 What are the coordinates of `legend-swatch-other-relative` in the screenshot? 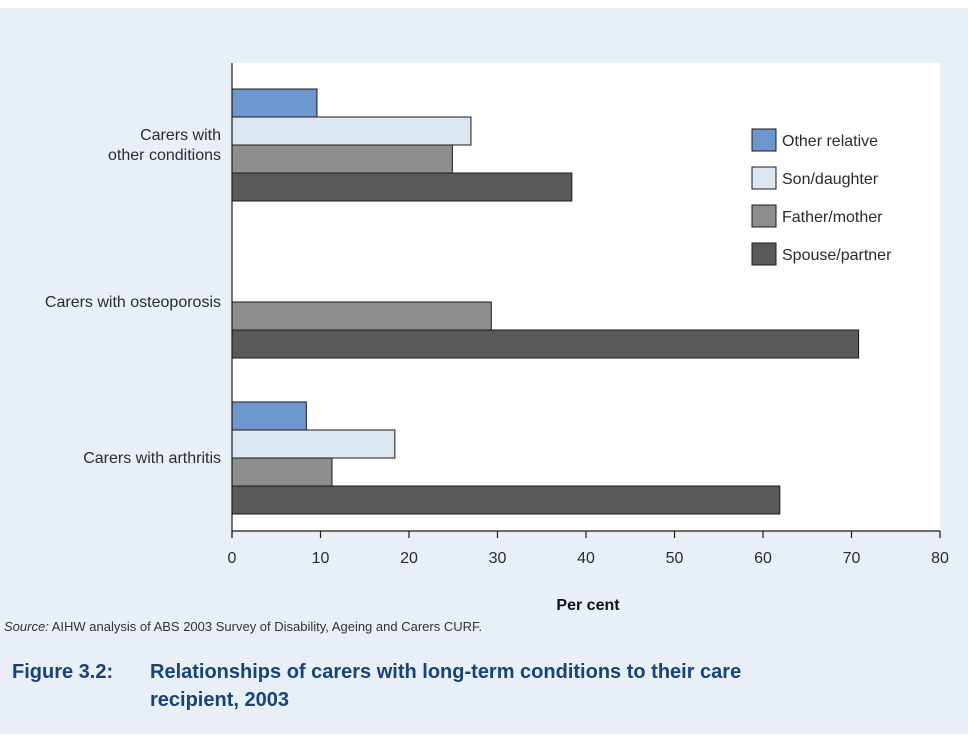 It's located at (764, 140).